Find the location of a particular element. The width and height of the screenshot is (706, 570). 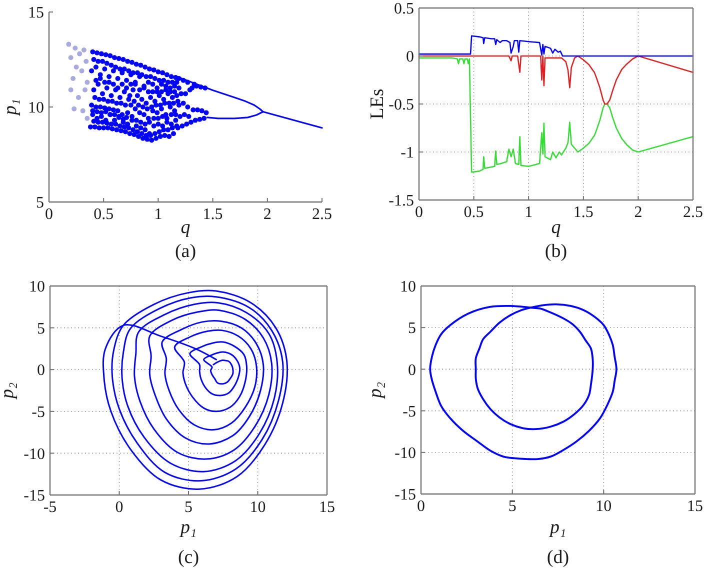

text: (c) is located at coordinates (189, 557).